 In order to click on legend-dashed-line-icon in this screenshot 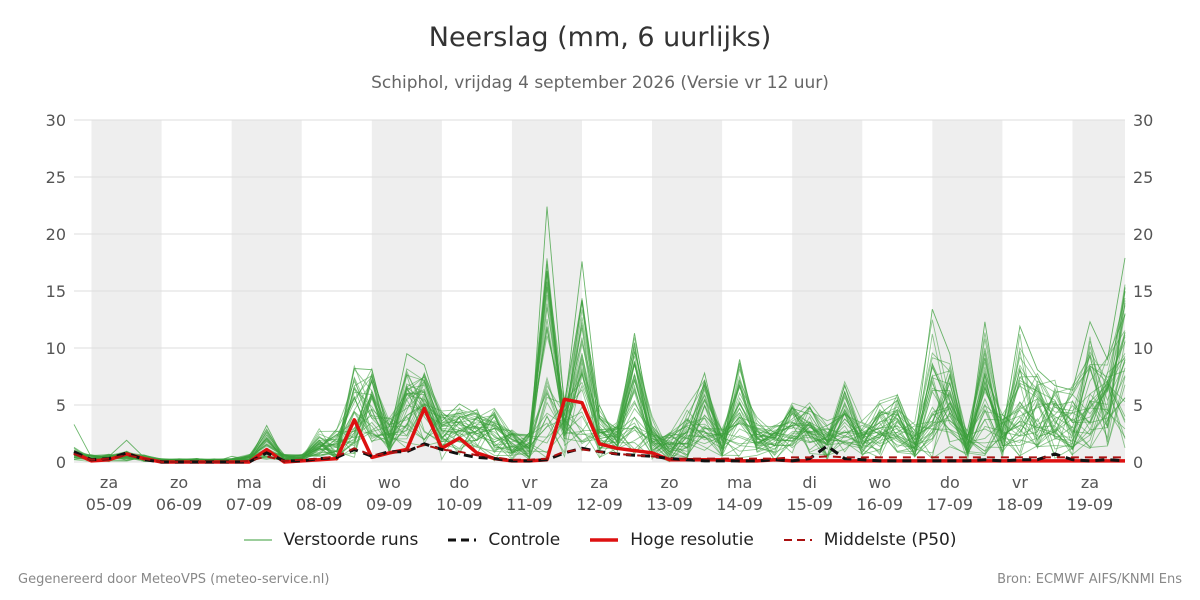, I will do `click(462, 540)`.